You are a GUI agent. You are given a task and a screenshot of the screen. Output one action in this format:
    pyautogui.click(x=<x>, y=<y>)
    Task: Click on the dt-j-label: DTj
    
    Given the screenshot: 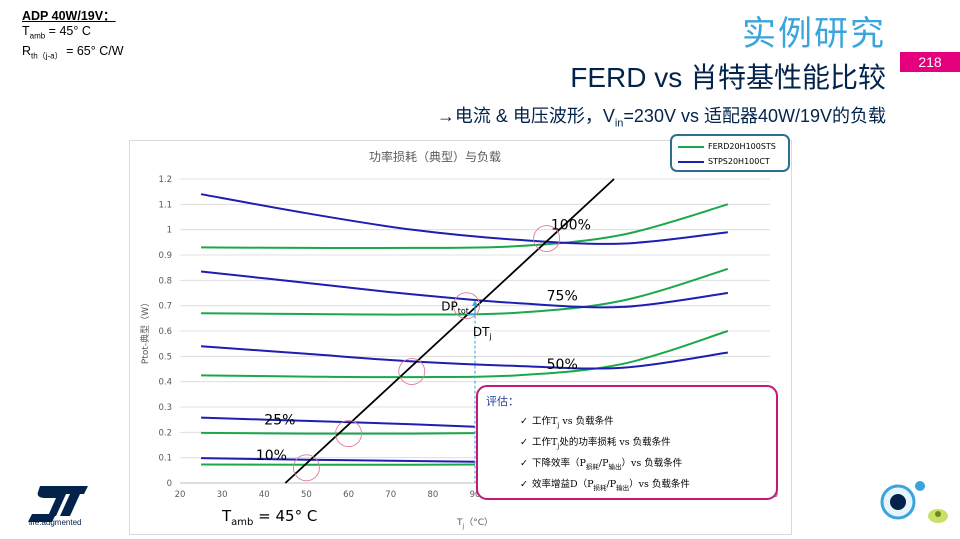 What is the action you would take?
    pyautogui.click(x=482, y=333)
    